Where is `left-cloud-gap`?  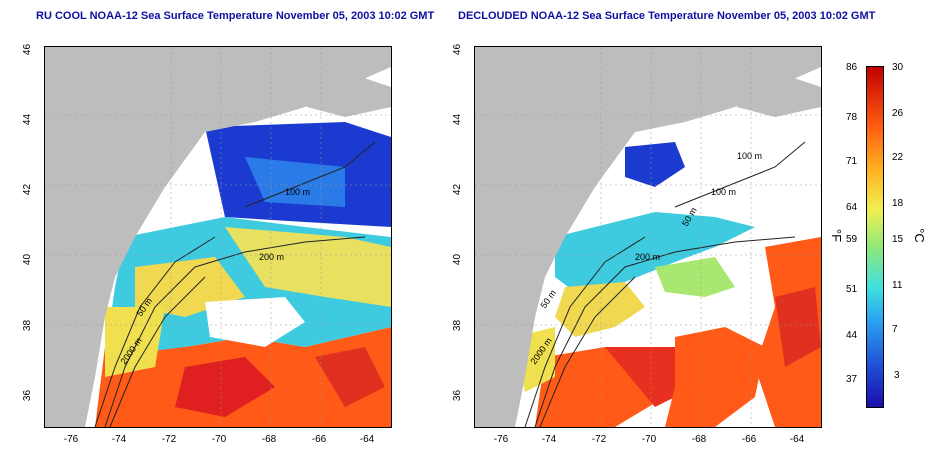 left-cloud-gap is located at coordinates (255, 322).